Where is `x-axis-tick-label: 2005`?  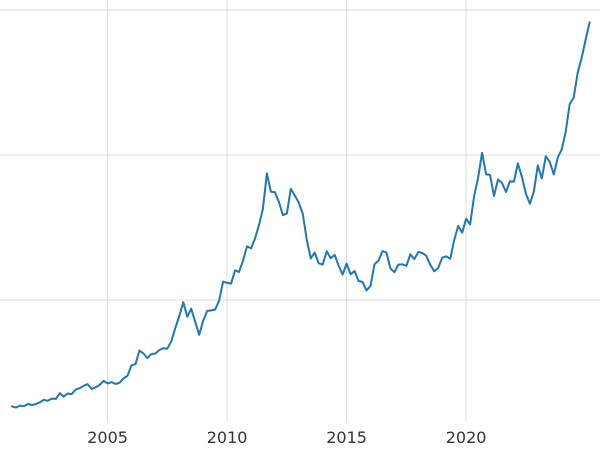
x-axis-tick-label: 2005 is located at coordinates (107, 437).